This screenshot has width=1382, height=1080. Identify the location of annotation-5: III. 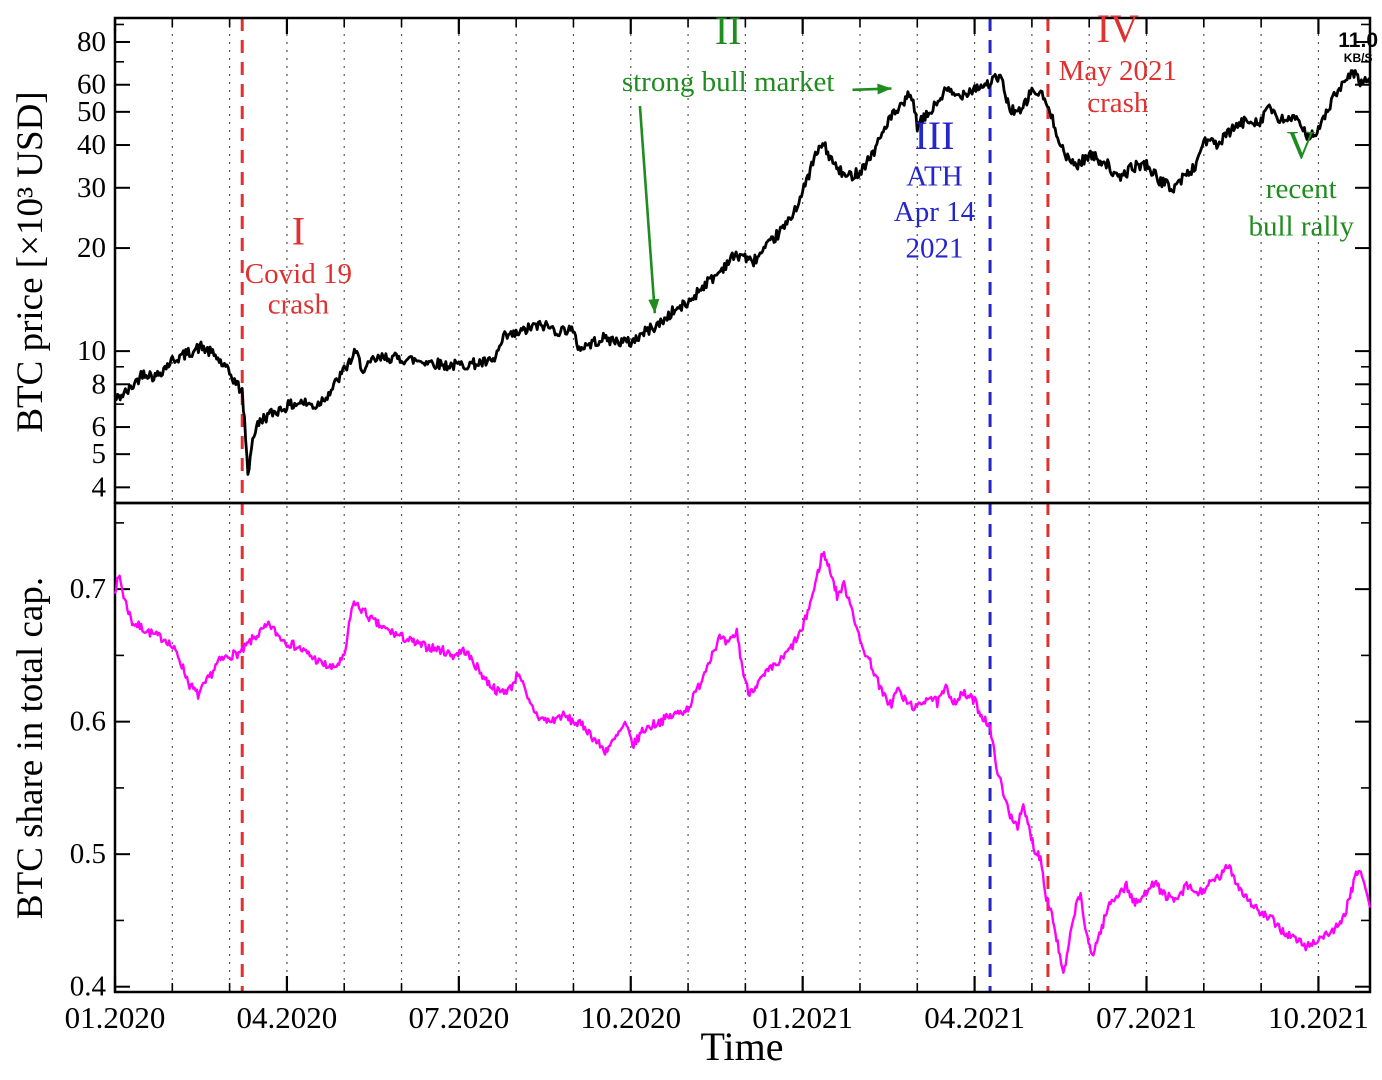
(934, 135).